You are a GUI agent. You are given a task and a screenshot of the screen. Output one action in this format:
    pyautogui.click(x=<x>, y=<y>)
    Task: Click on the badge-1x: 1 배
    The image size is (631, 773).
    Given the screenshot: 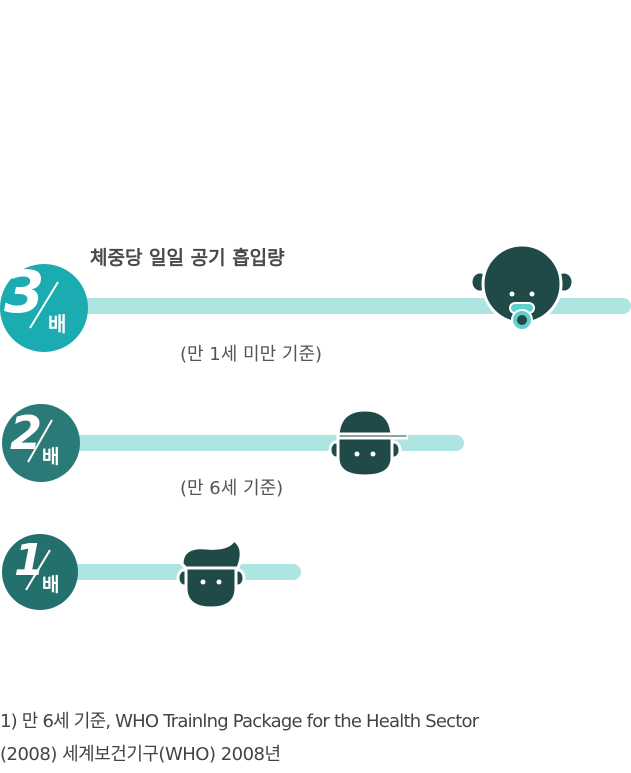 What is the action you would take?
    pyautogui.click(x=40, y=572)
    